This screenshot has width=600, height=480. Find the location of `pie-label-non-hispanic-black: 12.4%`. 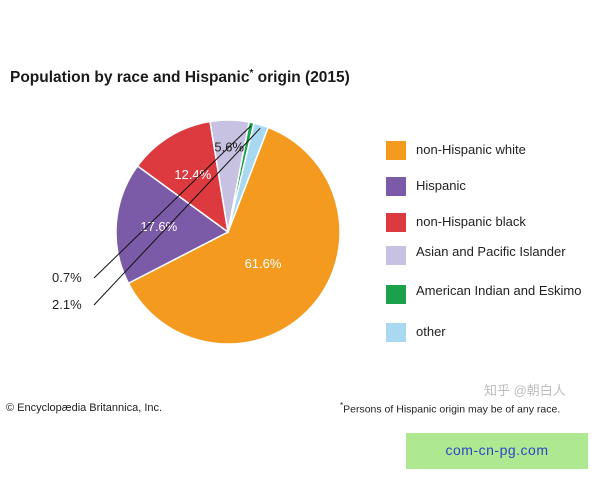

pie-label-non-hispanic-black: 12.4% is located at coordinates (192, 174).